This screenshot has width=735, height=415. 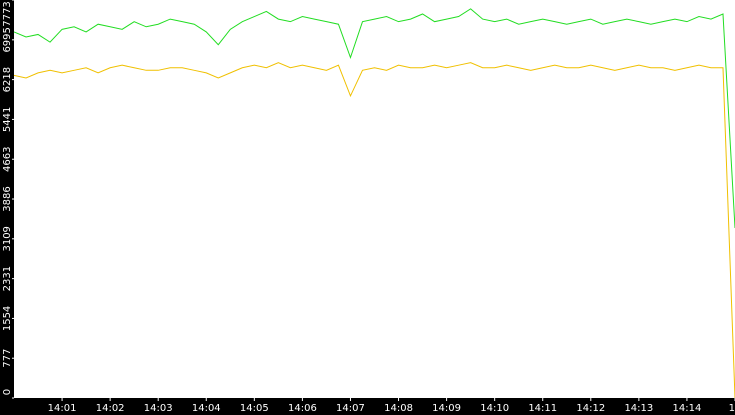 I want to click on y-tick-label: 6218, so click(x=7, y=79).